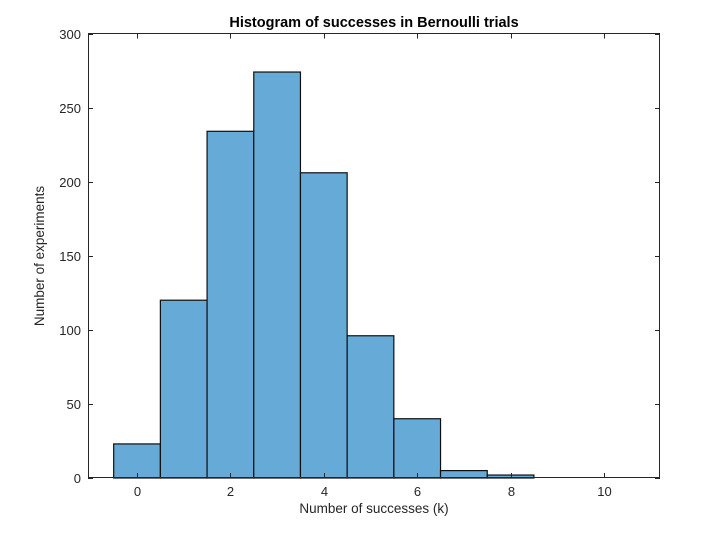 The height and width of the screenshot is (534, 720). Describe the element at coordinates (230, 491) in the screenshot. I see `x-tick-label: 2` at that location.